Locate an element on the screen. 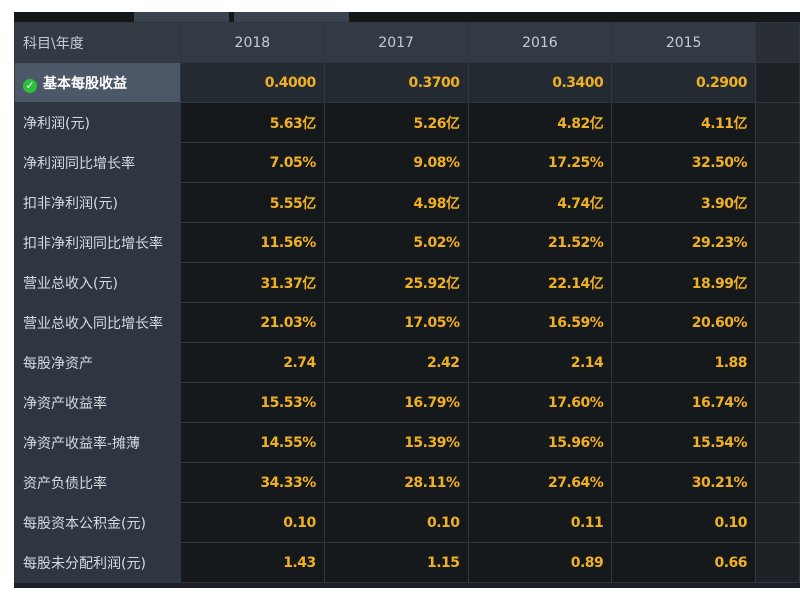  value-cell: 11.56% is located at coordinates (252, 242).